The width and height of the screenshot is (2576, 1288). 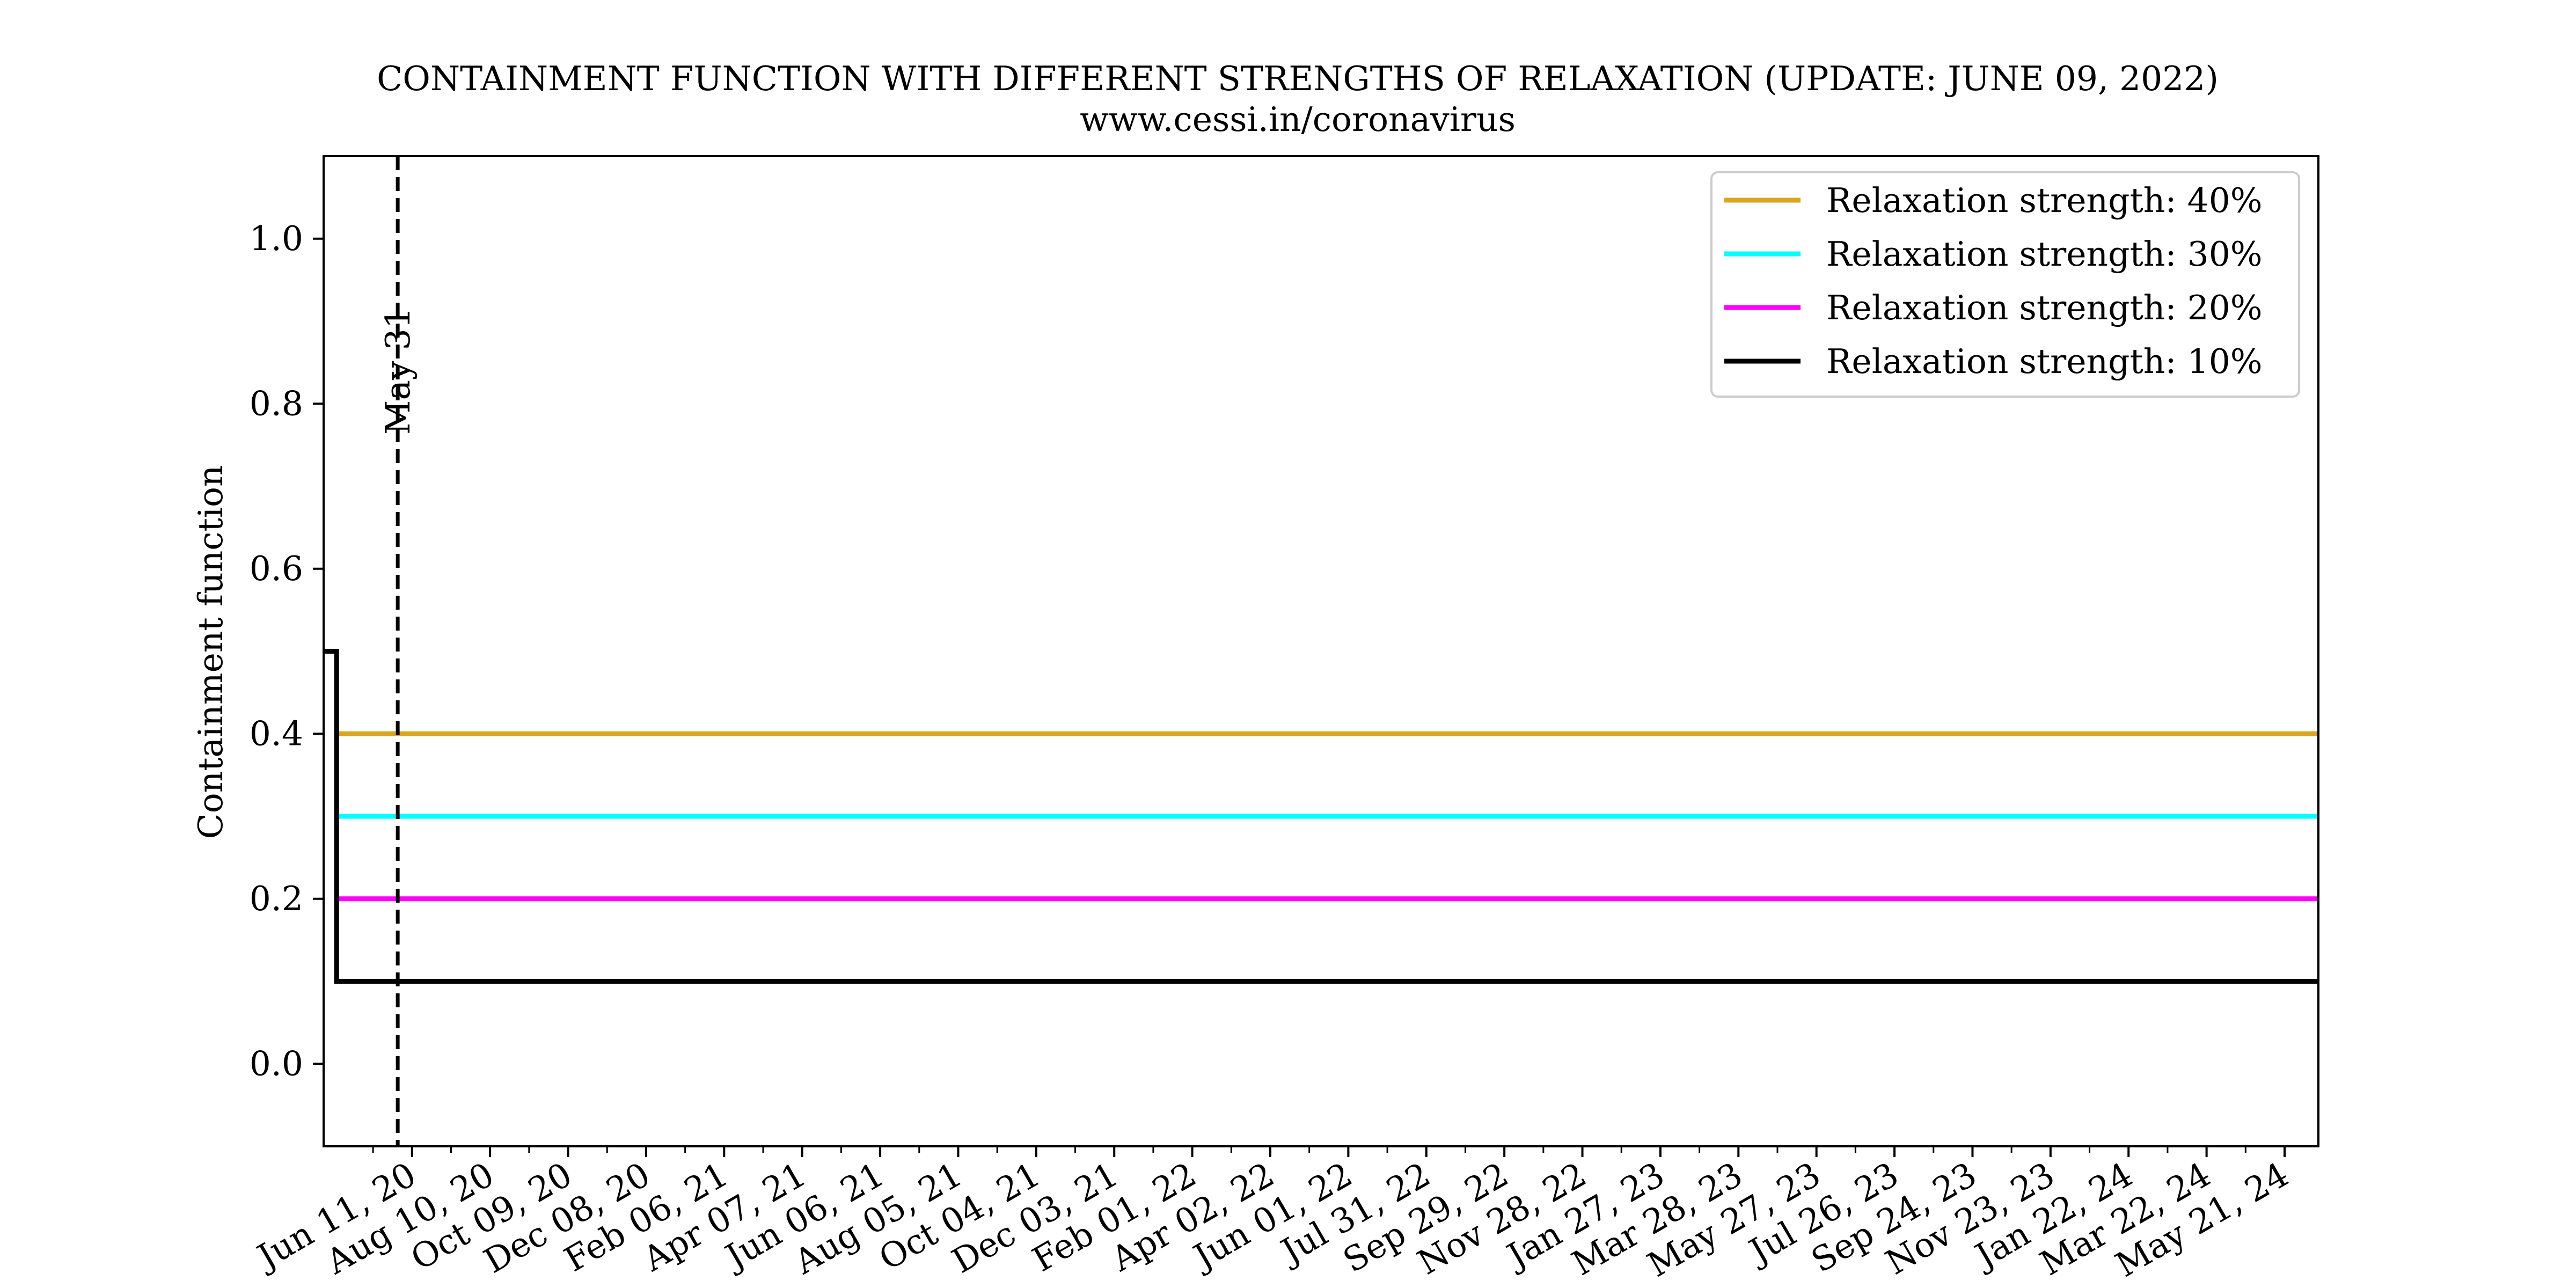 I want to click on legend-label: Relaxation strength: 30%, so click(x=2044, y=254).